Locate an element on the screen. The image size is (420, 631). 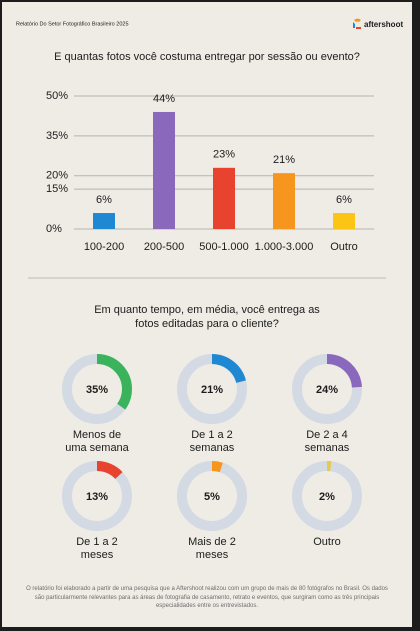
x-tick-label: Outro is located at coordinates (344, 247).